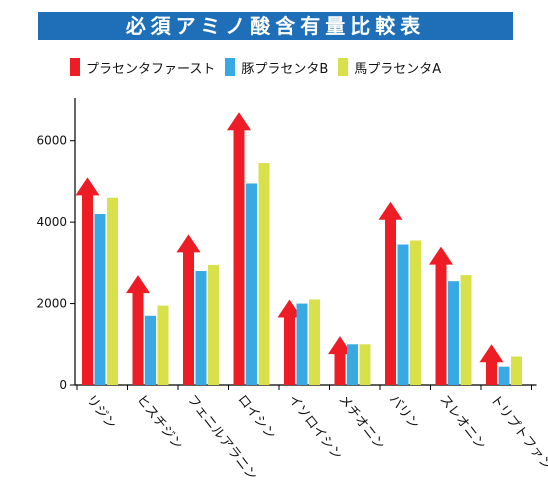 Image resolution: width=548 pixels, height=484 pixels. Describe the element at coordinates (343, 67) in the screenshot. I see `legend-swatch-yellow` at that location.